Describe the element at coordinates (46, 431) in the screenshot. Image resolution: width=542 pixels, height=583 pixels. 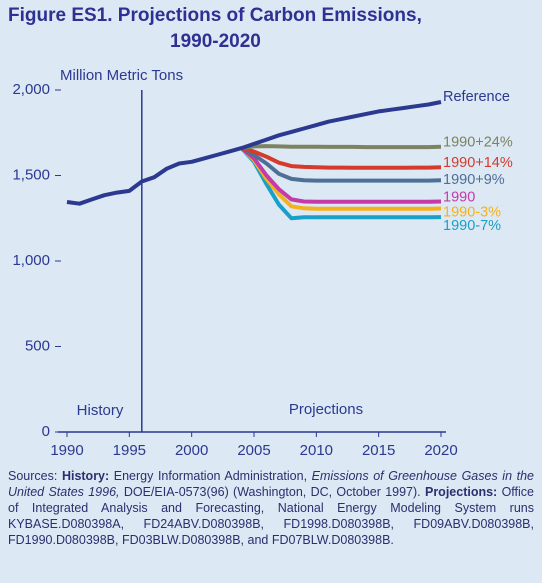
I see `y-tick-label: 0` at that location.